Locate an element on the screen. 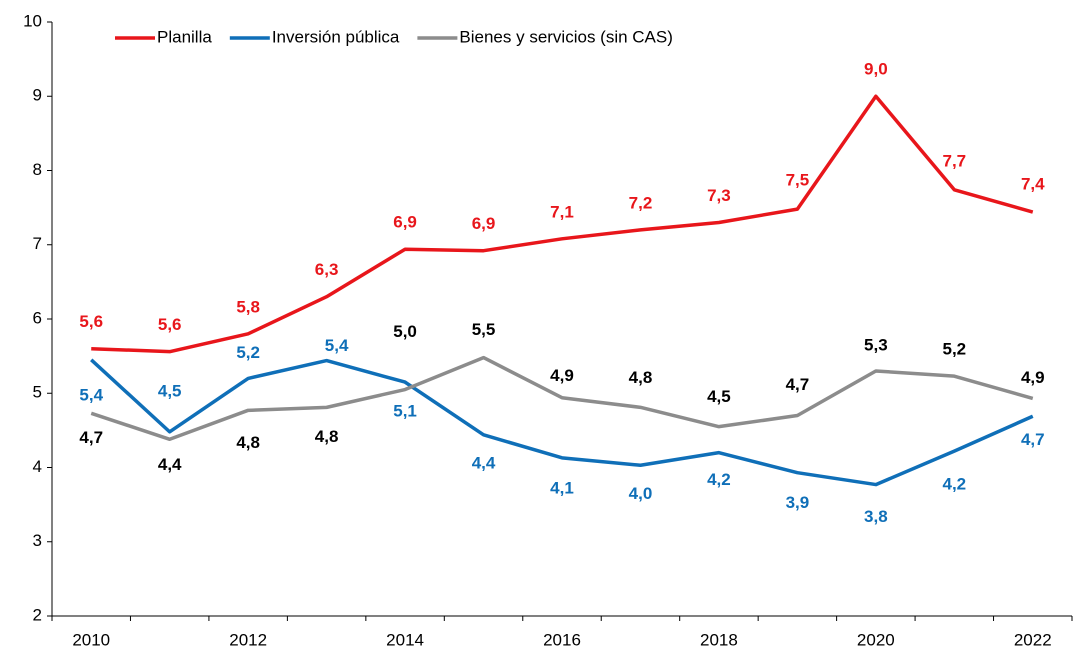  legend-label: Inversión pública is located at coordinates (336, 36).